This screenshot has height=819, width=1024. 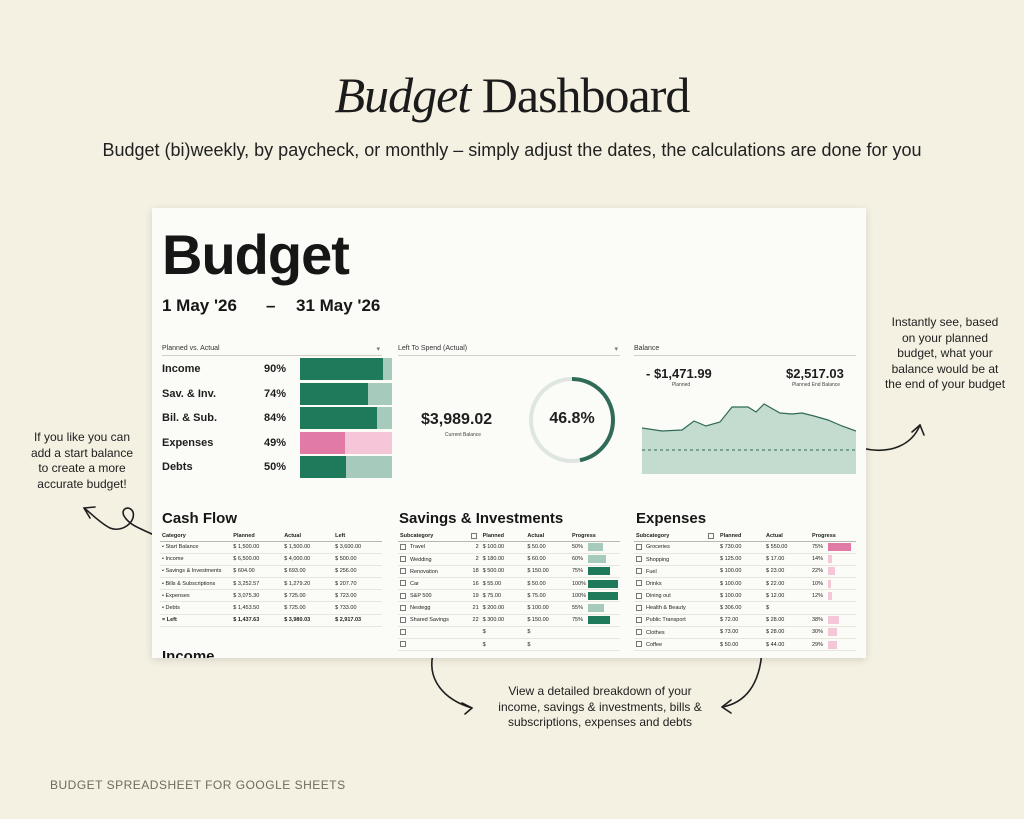 What do you see at coordinates (816, 385) in the screenshot?
I see `end-balance-caption: Planned End Balance` at bounding box center [816, 385].